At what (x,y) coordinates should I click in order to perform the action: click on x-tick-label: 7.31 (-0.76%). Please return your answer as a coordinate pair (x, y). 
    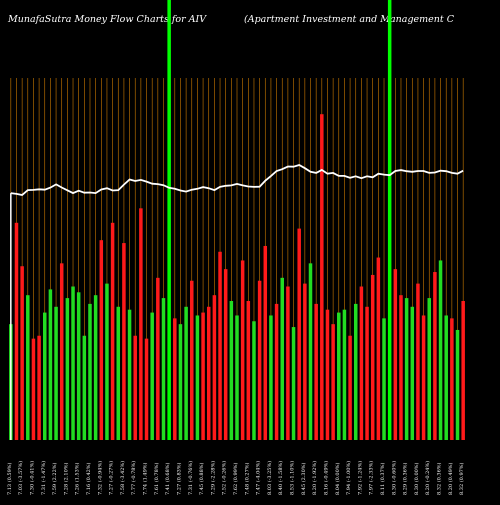
    Looking at the image, I should click on (190, 478).